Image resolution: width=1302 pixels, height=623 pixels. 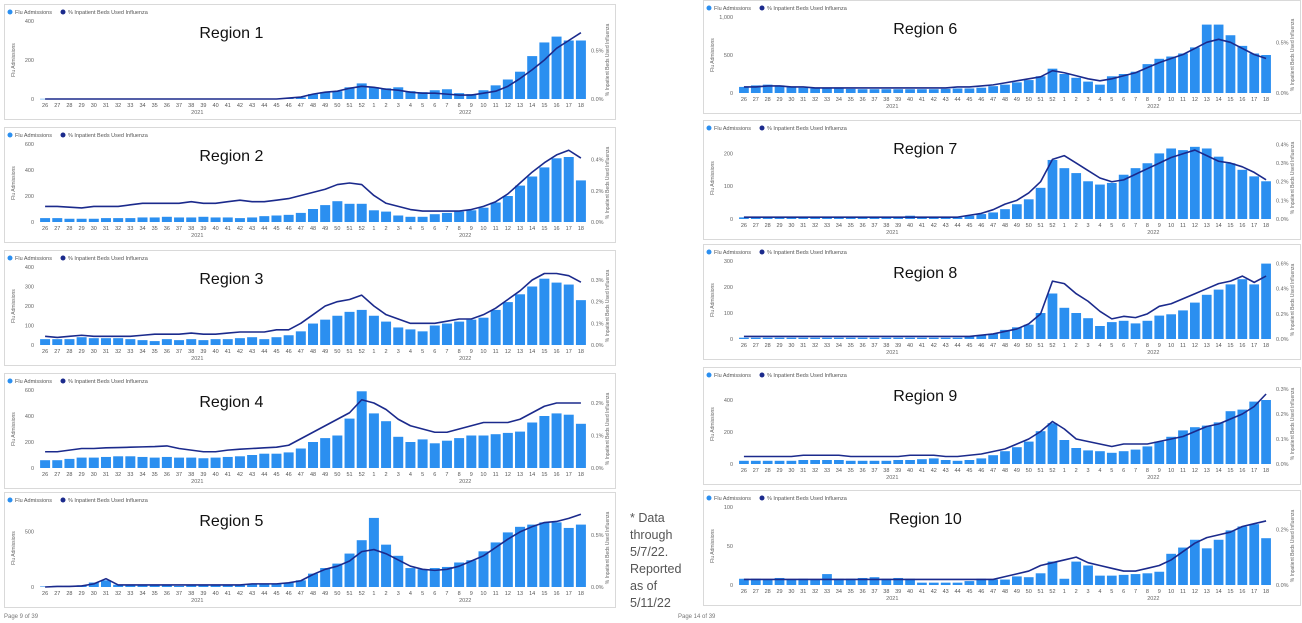 What do you see at coordinates (768, 226) in the screenshot?
I see `x-tick-label: 28` at bounding box center [768, 226].